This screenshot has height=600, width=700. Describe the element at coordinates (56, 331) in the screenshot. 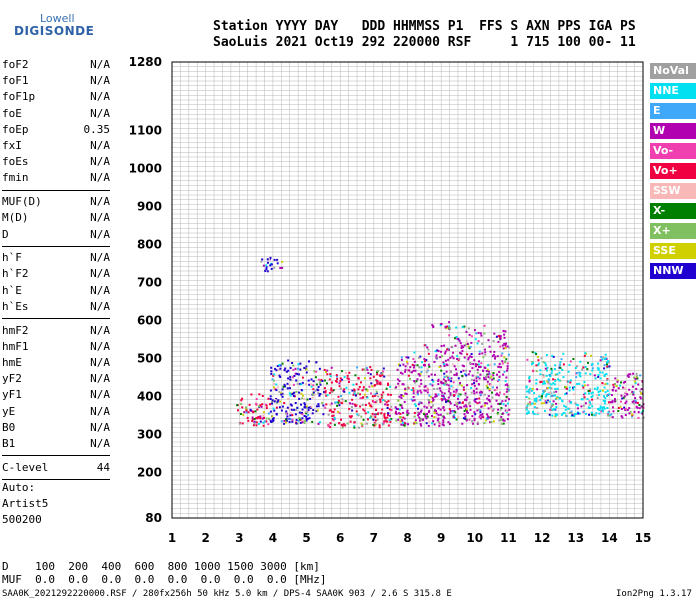

I see `param-row: hmF2 N/A` at that location.